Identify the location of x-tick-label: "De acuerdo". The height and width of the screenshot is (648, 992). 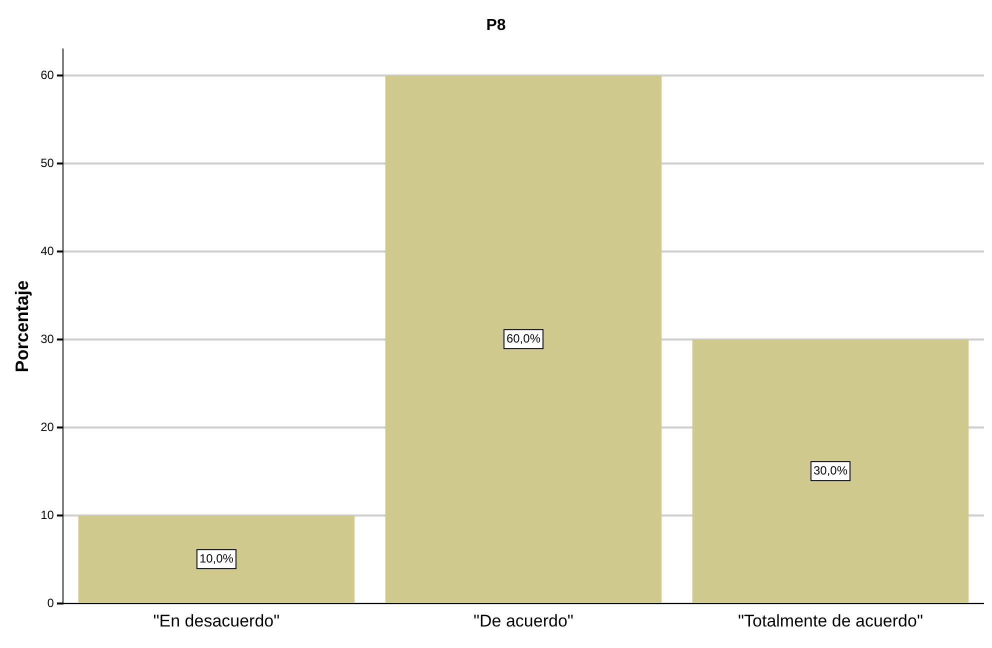
(523, 620).